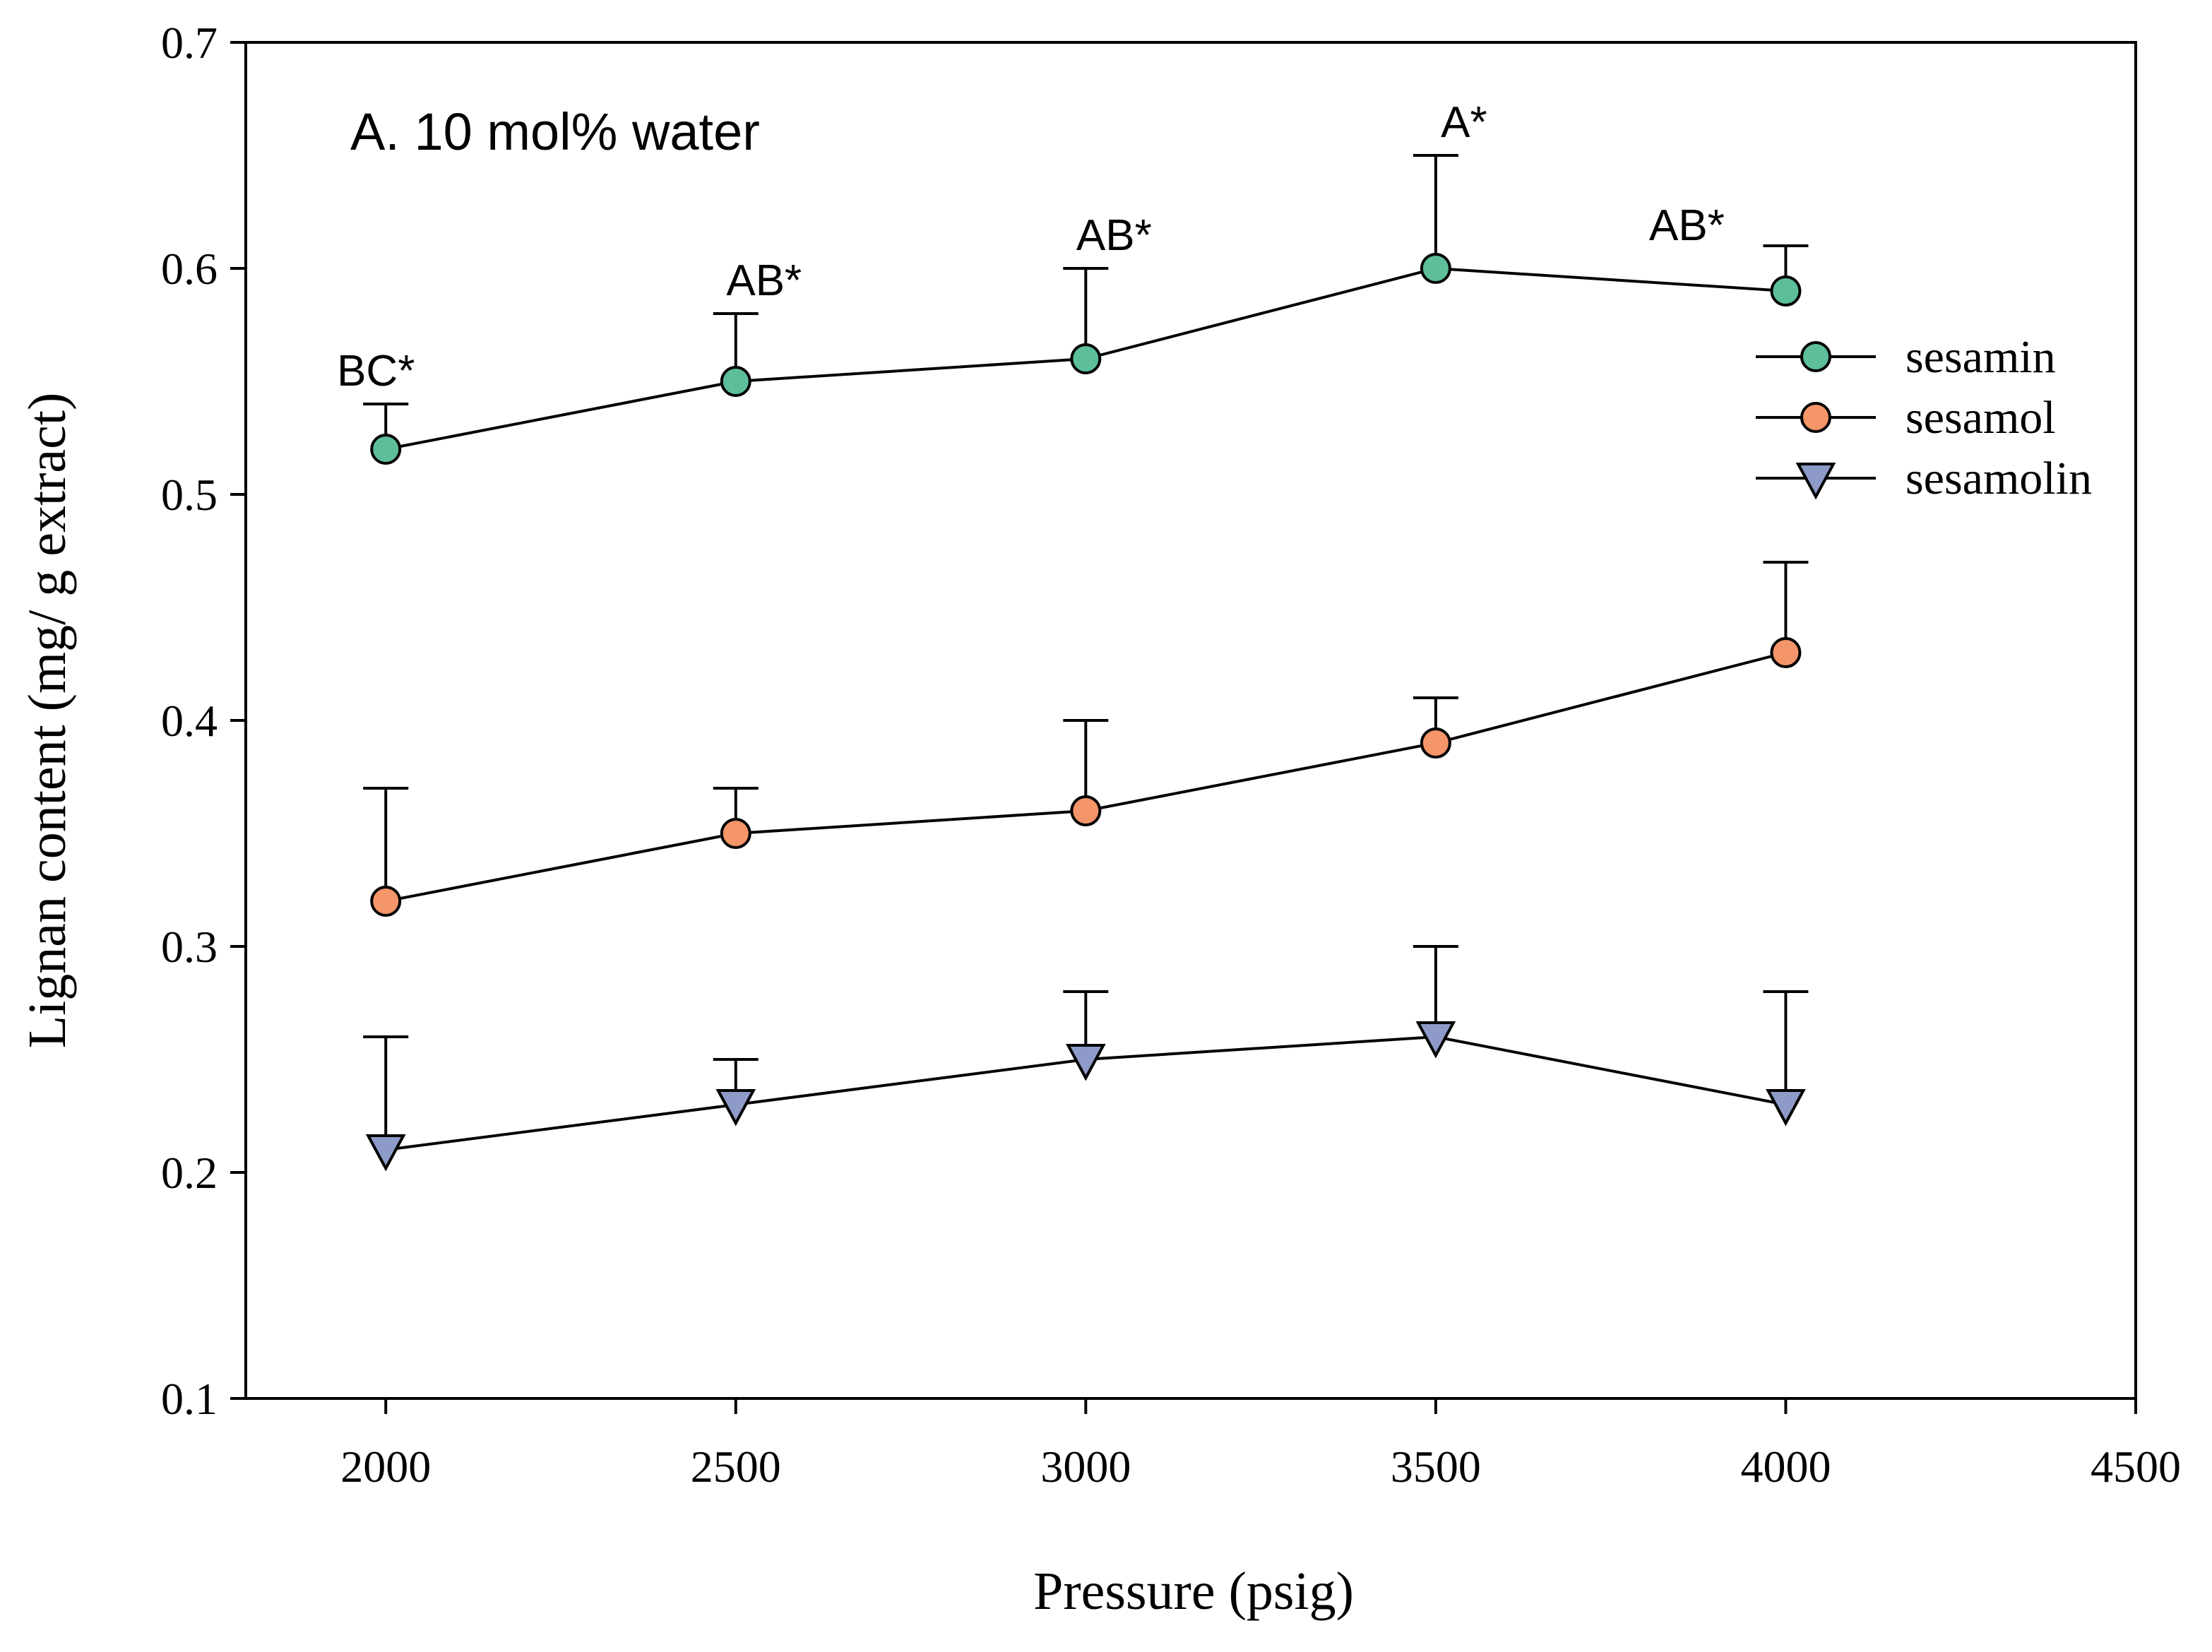 This screenshot has width=2212, height=1652. What do you see at coordinates (189, 721) in the screenshot?
I see `y-tick-label: 0.4` at bounding box center [189, 721].